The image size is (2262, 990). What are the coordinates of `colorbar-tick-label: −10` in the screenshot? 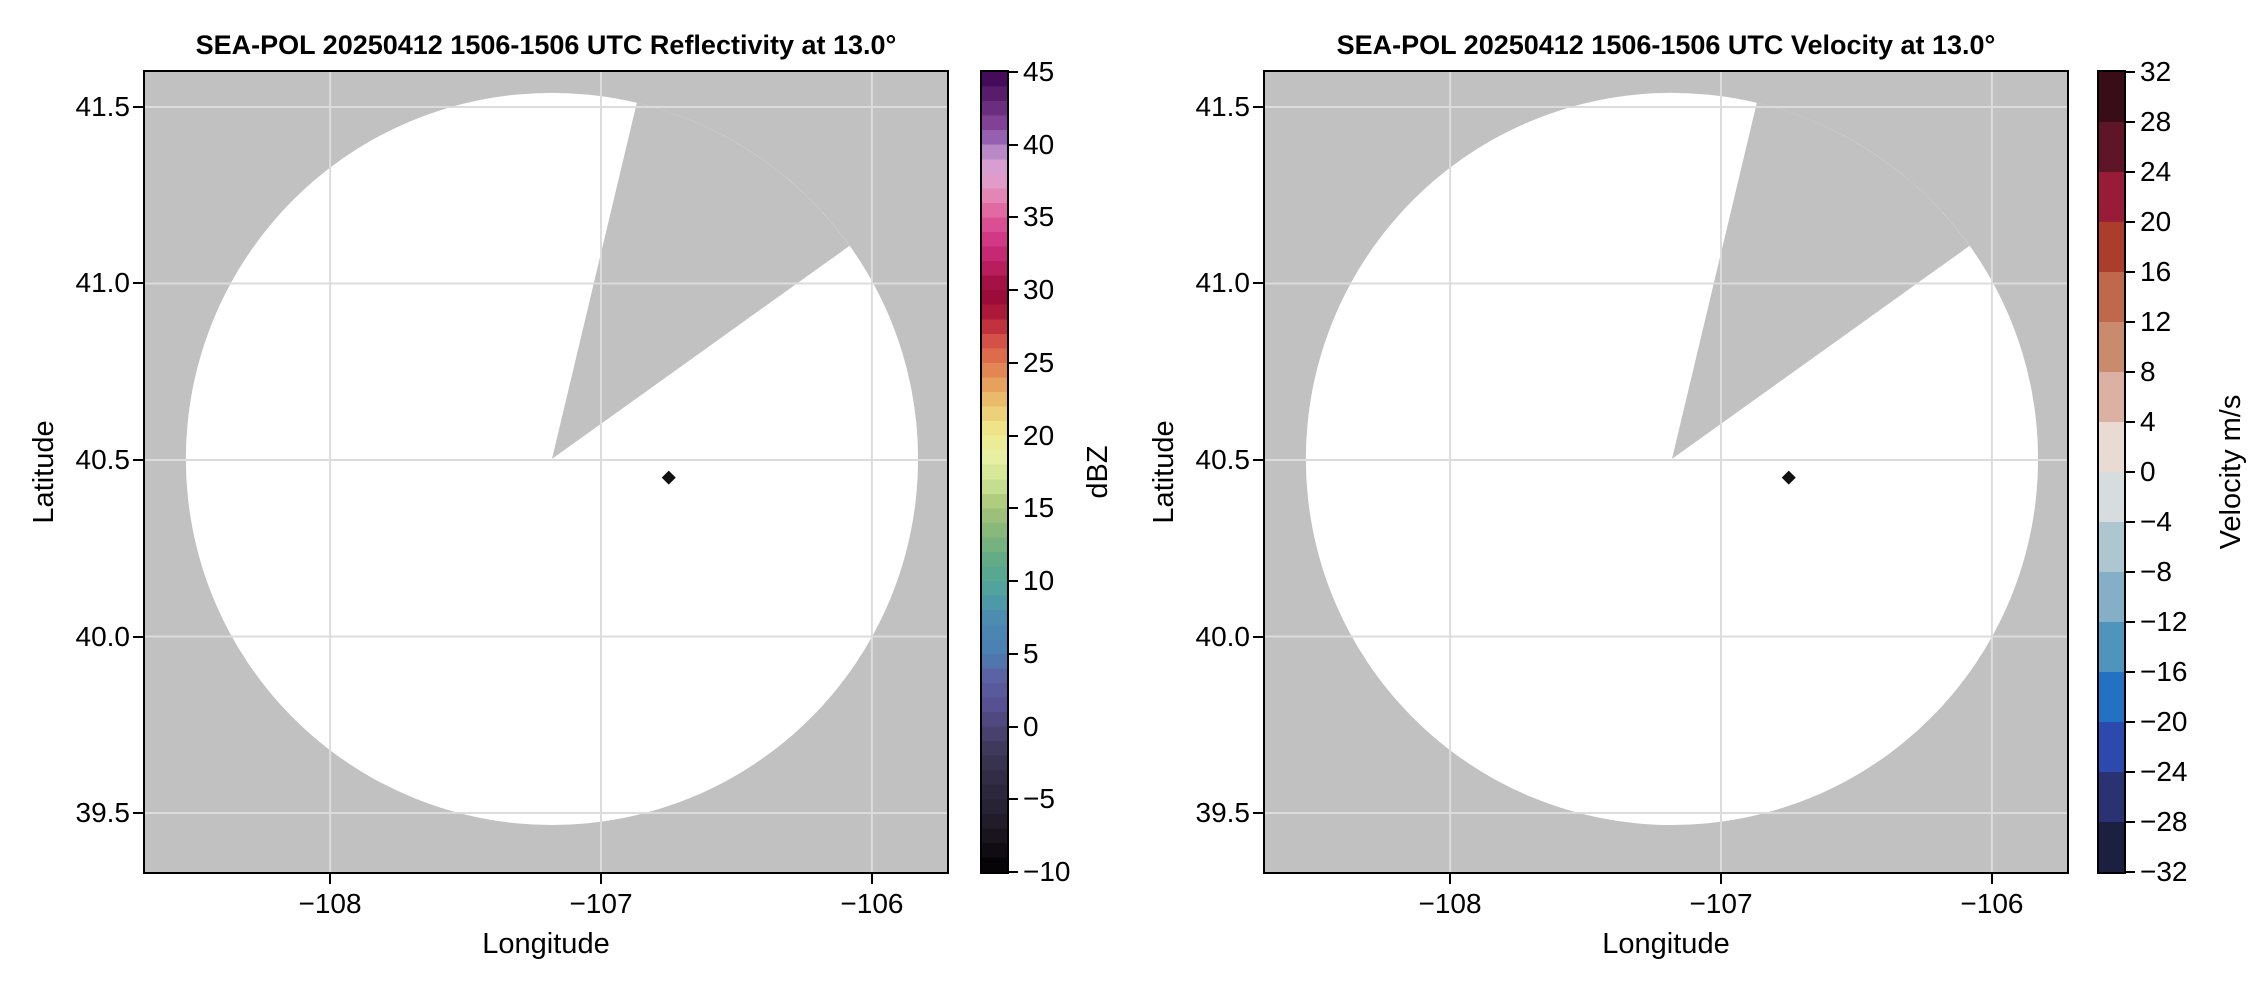 It's located at (1047, 871).